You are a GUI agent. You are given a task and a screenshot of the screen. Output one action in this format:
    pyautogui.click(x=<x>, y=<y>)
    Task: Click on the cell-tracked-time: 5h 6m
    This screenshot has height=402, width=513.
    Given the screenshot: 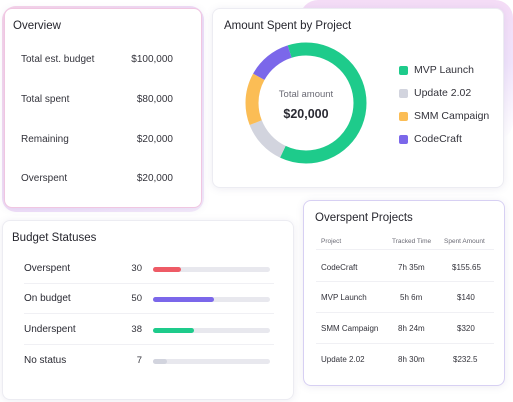 What is the action you would take?
    pyautogui.click(x=411, y=297)
    